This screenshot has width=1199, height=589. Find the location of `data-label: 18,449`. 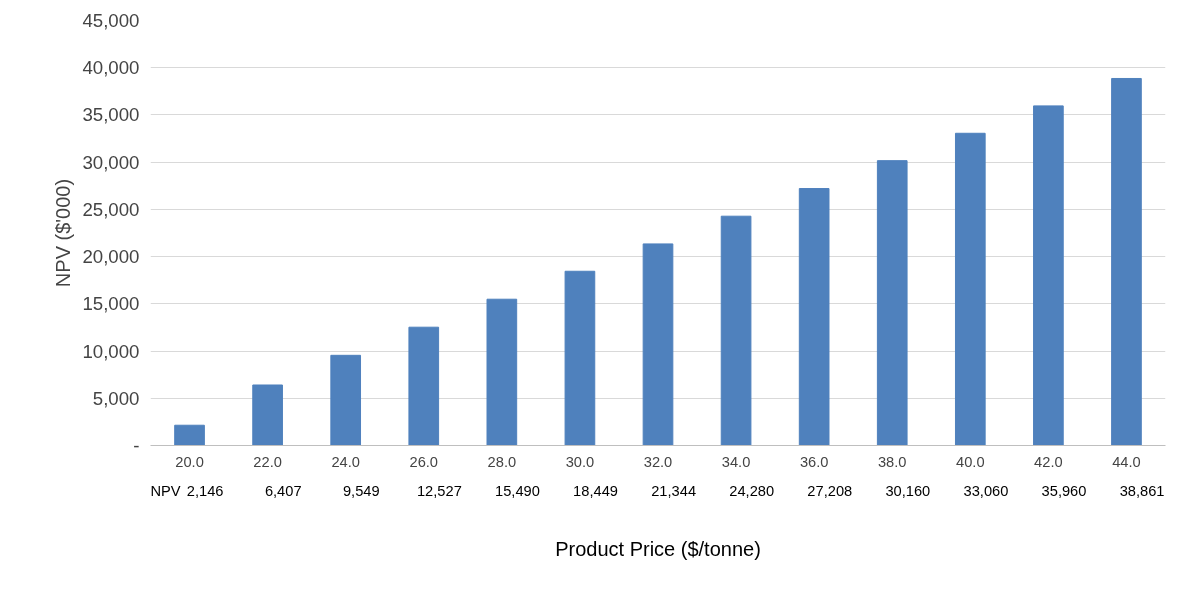

data-label: 18,449 is located at coordinates (595, 491).